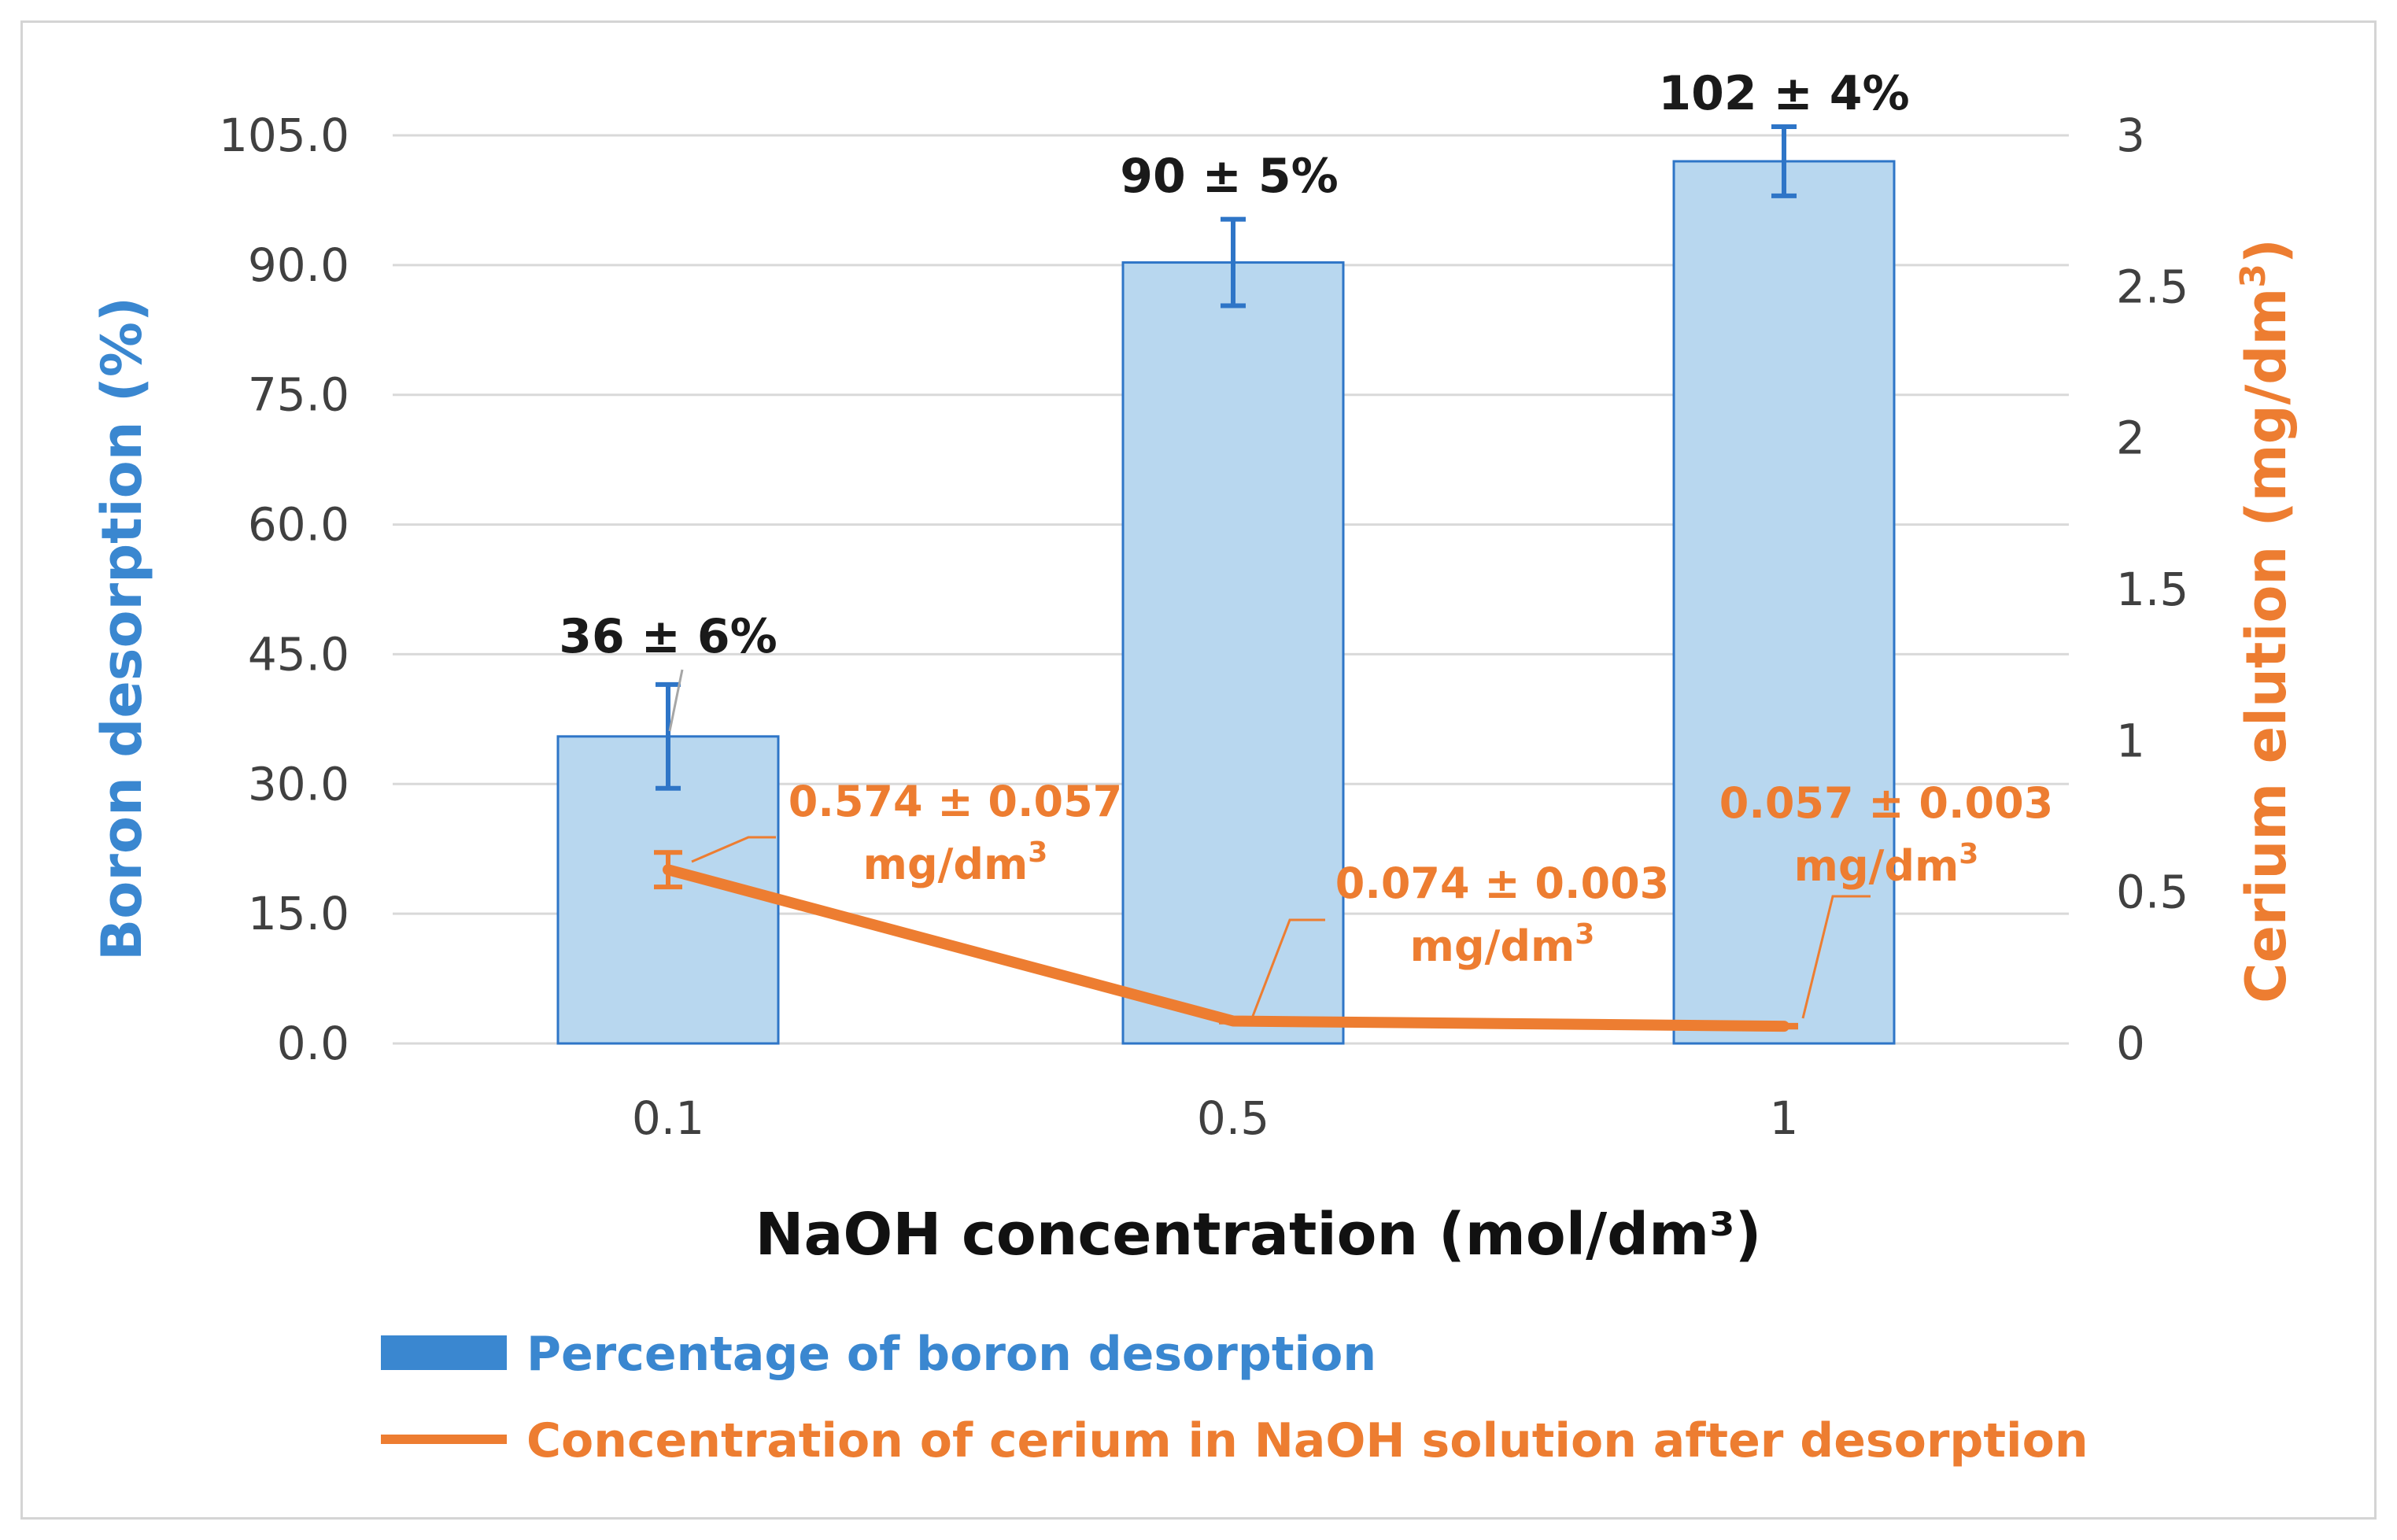 This screenshot has height=1540, width=2397. Describe the element at coordinates (1233, 1118) in the screenshot. I see `x-tick-label: 0.5` at that location.